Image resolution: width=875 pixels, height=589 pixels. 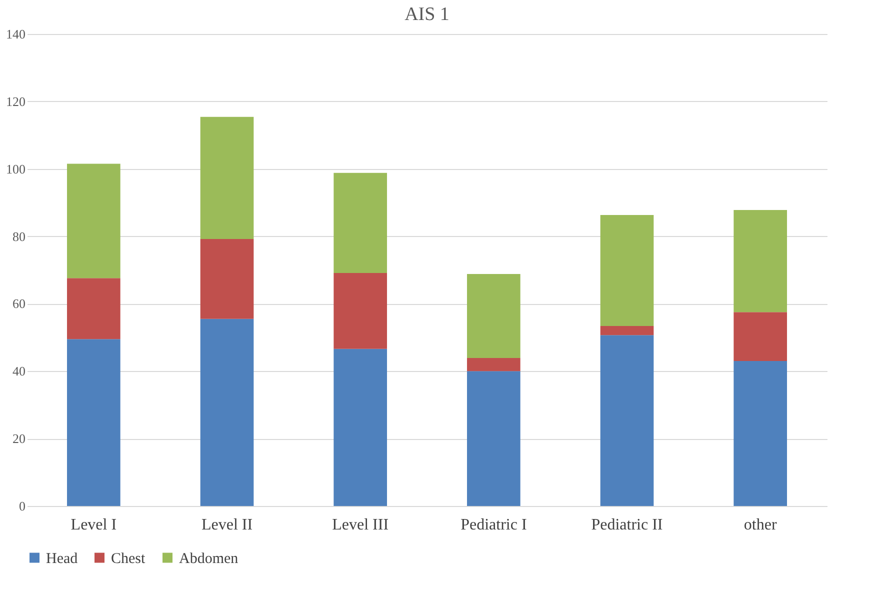 I want to click on chart-title: AIS 1, so click(x=427, y=14).